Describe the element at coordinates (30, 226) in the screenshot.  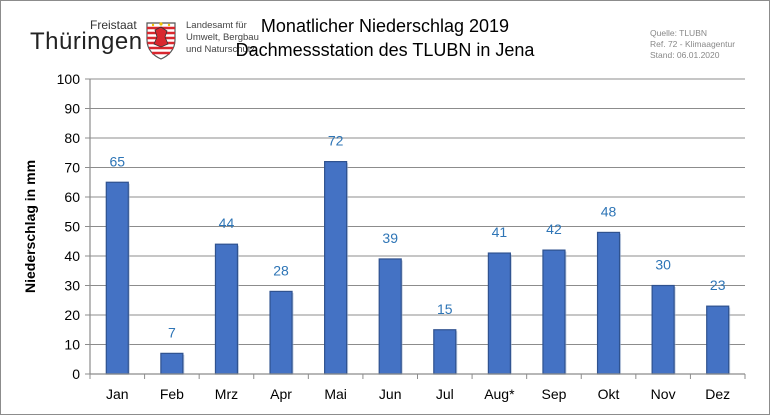
I see `y-axis-label: Niederschlag in mm` at that location.